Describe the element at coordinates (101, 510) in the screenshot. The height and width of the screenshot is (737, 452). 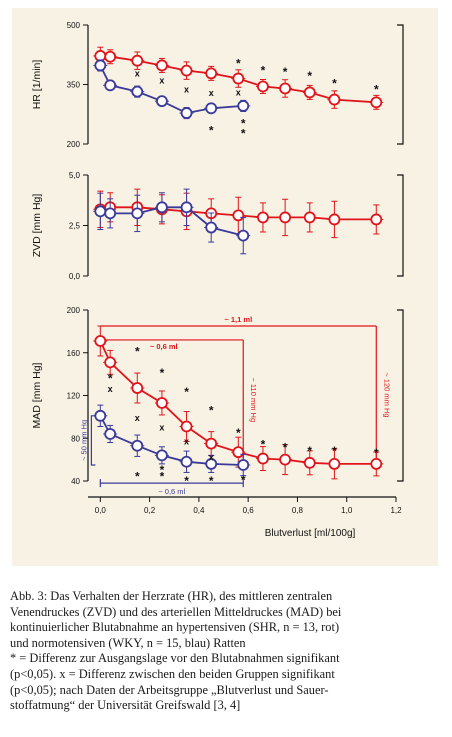
I see `x-tick-label: 0,0` at that location.